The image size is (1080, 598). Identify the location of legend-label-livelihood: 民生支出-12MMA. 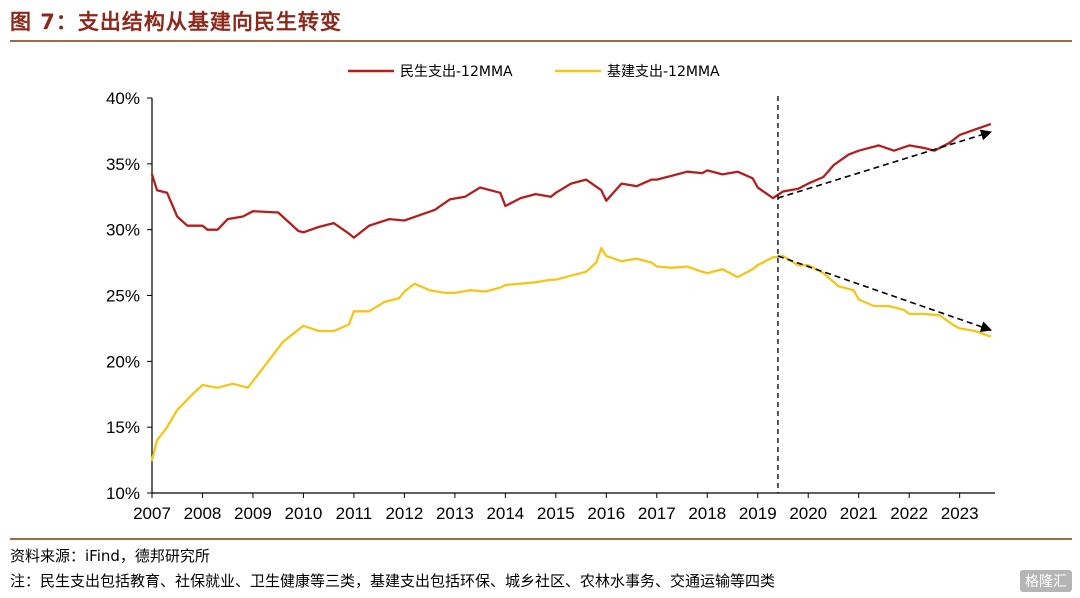
(456, 72).